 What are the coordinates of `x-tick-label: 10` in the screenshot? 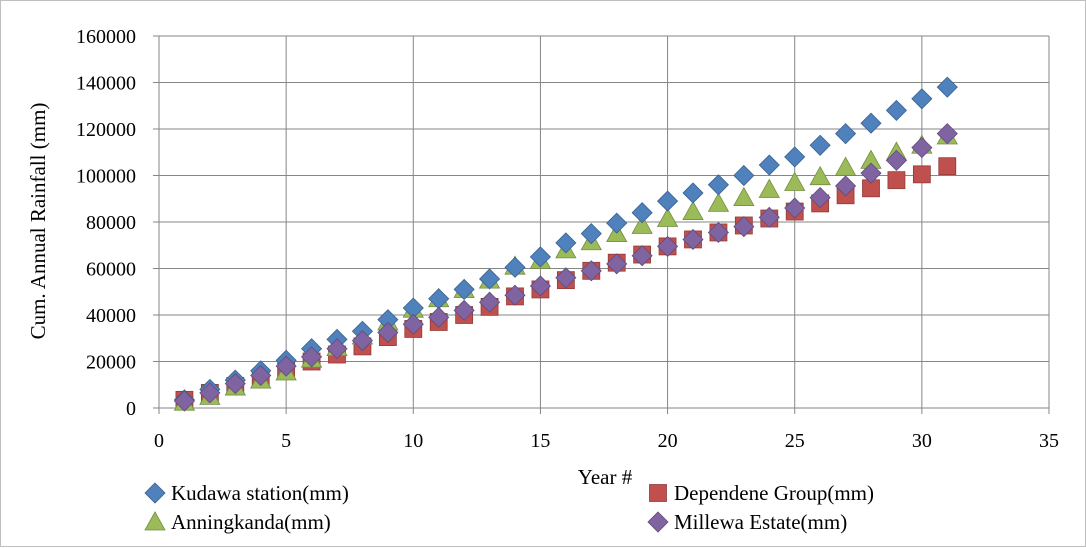 It's located at (413, 441).